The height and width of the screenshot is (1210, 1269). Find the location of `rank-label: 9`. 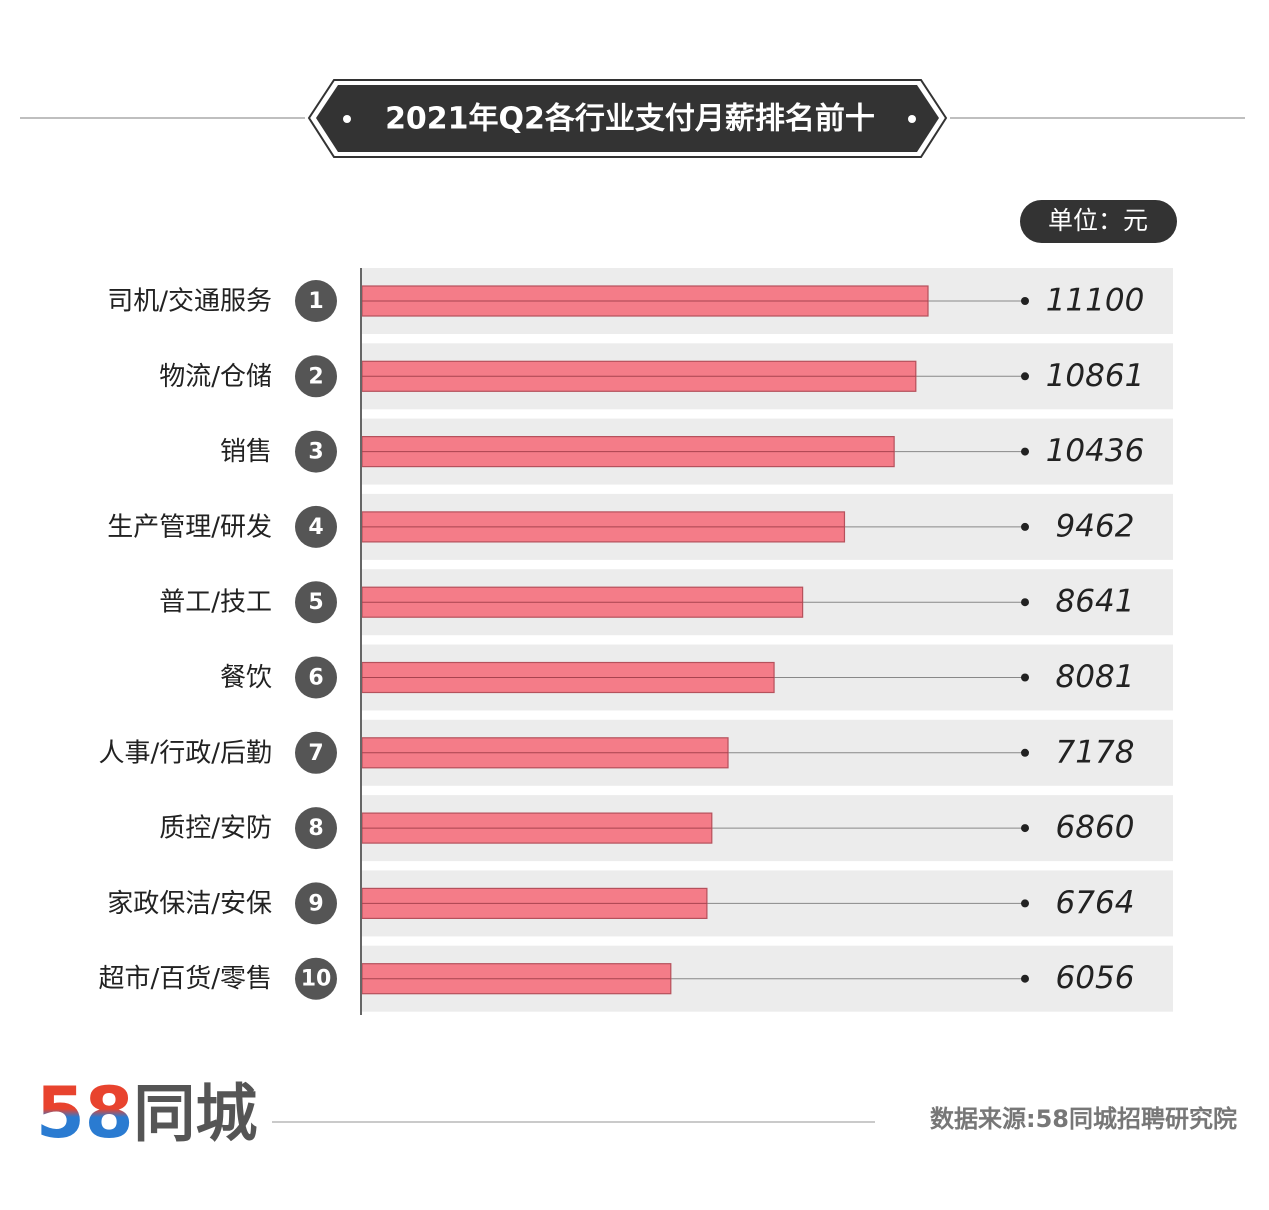

rank-label: 9 is located at coordinates (315, 903).